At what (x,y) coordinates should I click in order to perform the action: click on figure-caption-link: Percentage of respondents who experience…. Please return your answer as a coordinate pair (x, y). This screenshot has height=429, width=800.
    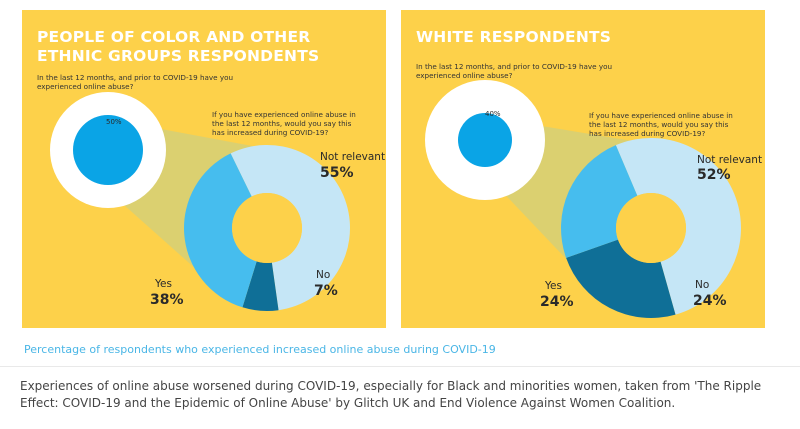
    Looking at the image, I should click on (260, 349).